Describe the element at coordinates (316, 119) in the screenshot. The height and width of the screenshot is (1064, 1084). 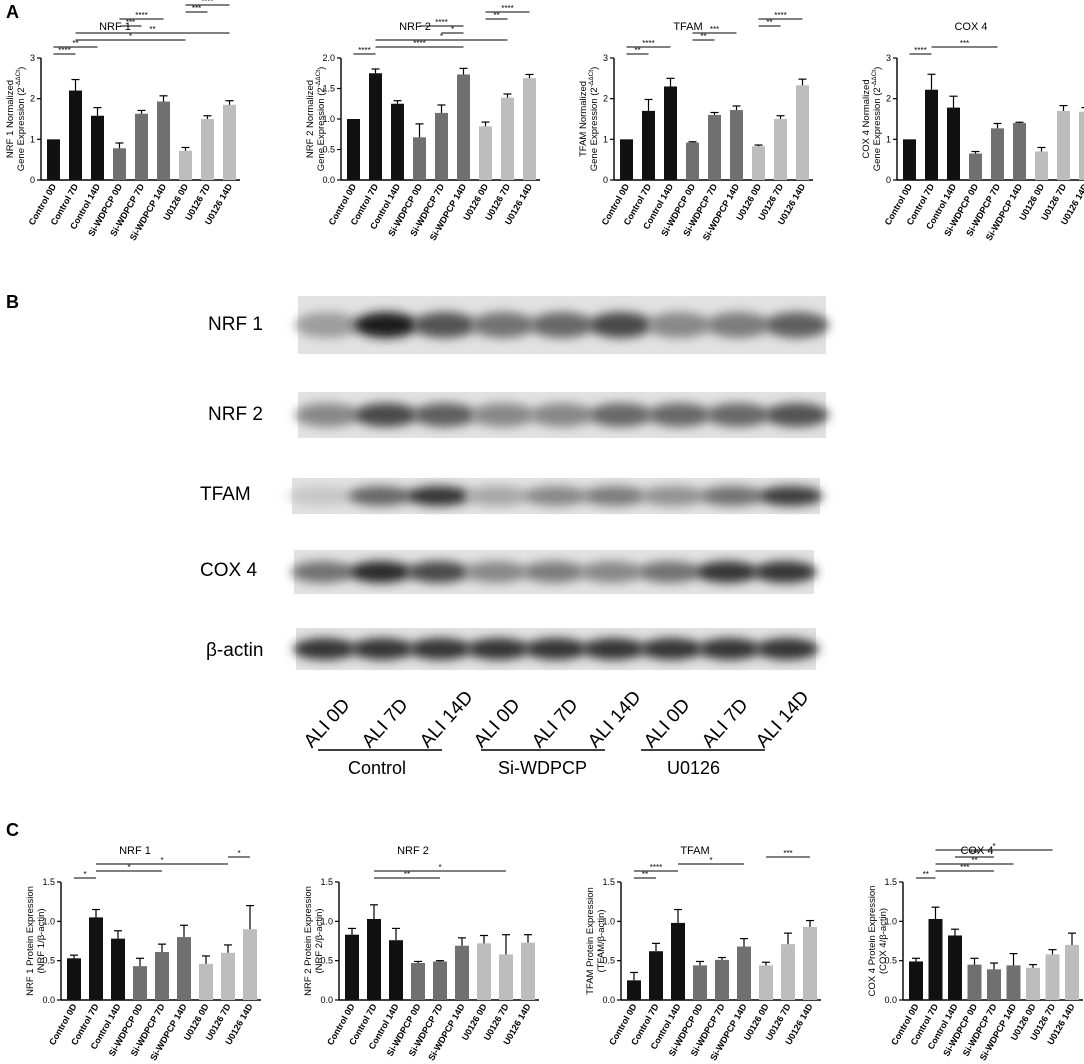
I see `y-axis-label: NRF 2 NormalizedGene Expression (2-ΔΔCt)` at that location.